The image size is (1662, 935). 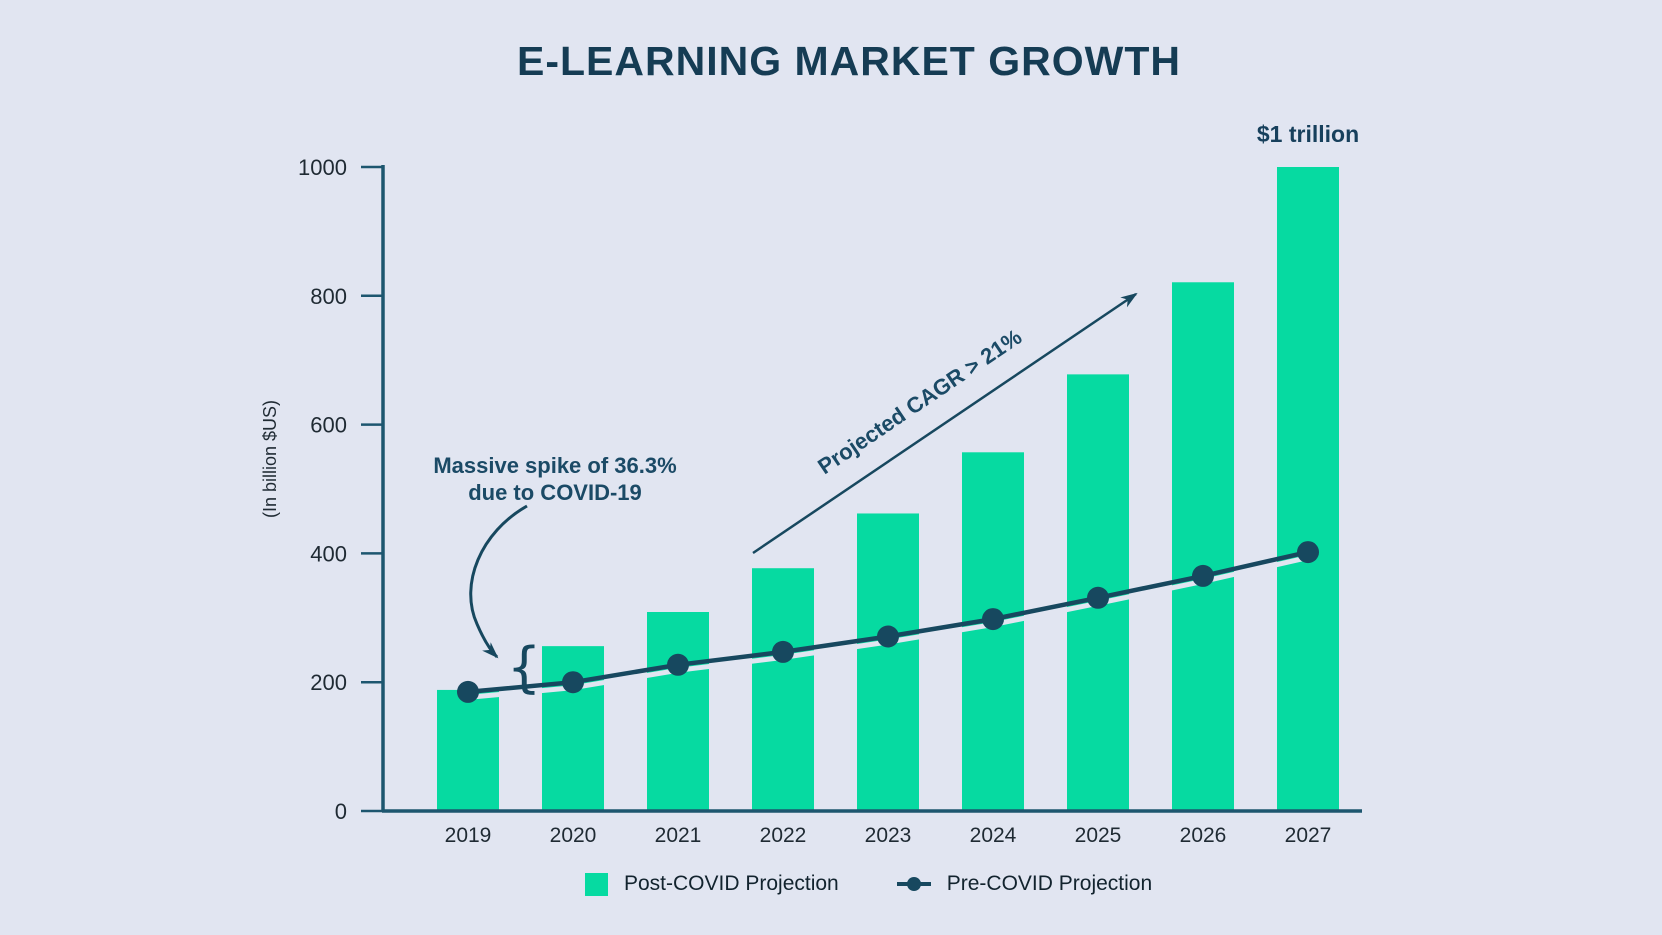 What do you see at coordinates (783, 689) in the screenshot?
I see `bar-2022` at bounding box center [783, 689].